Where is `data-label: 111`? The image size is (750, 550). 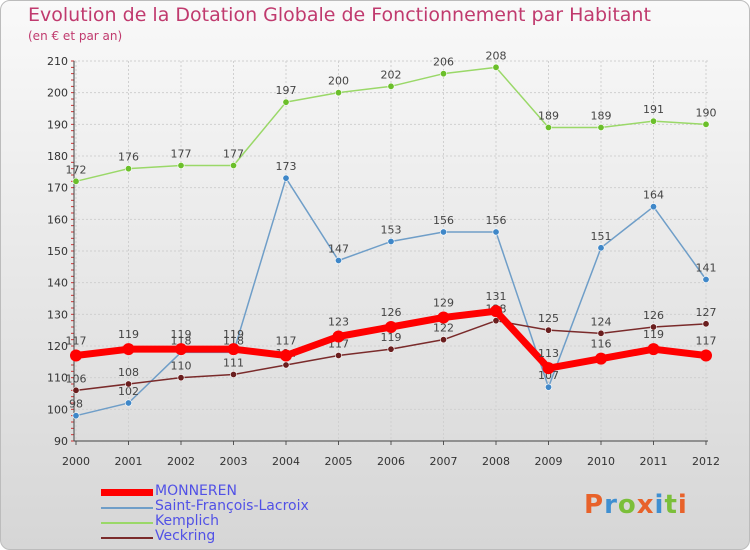
data-label: 111 is located at coordinates (233, 363).